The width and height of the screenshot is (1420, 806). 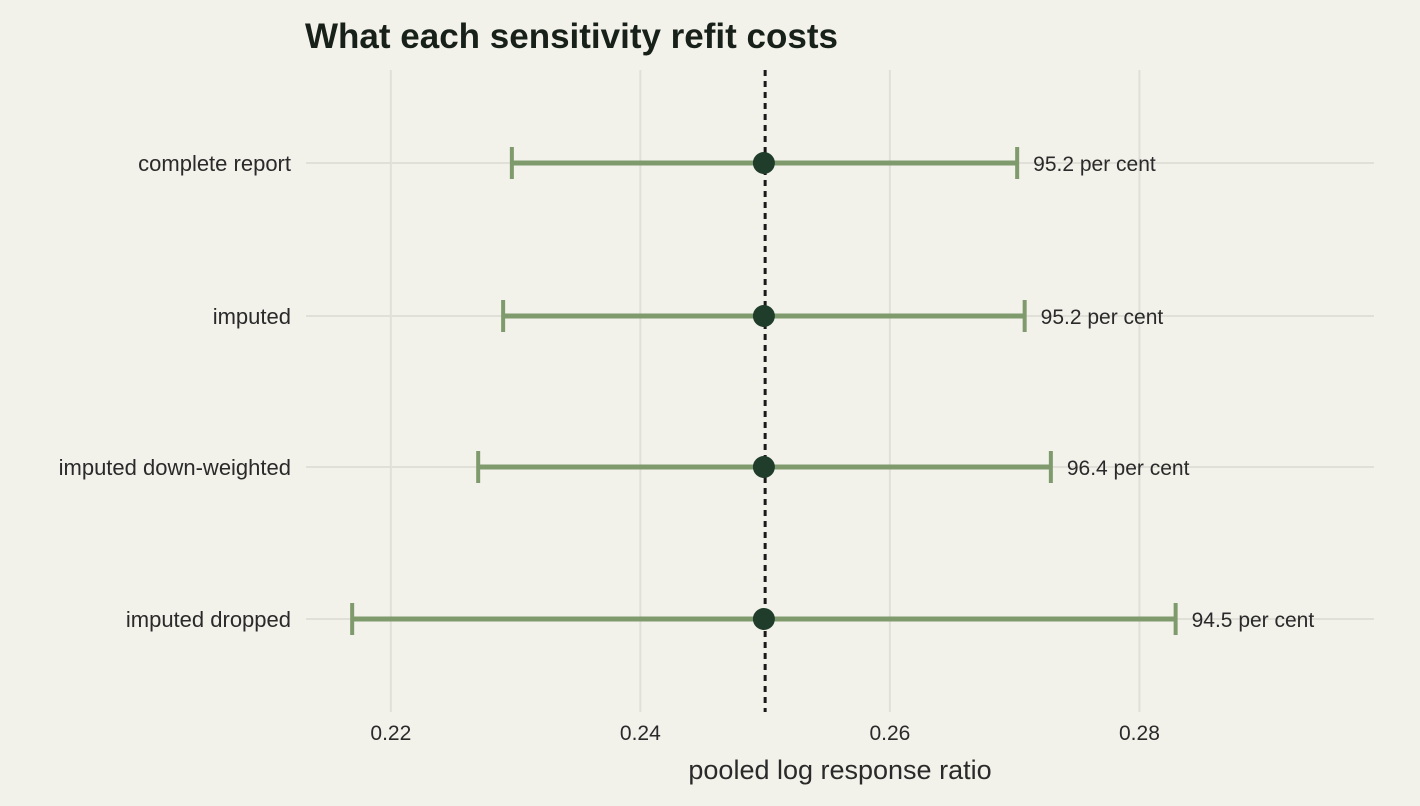 What do you see at coordinates (640, 733) in the screenshot?
I see `x-tick-label: 0.24` at bounding box center [640, 733].